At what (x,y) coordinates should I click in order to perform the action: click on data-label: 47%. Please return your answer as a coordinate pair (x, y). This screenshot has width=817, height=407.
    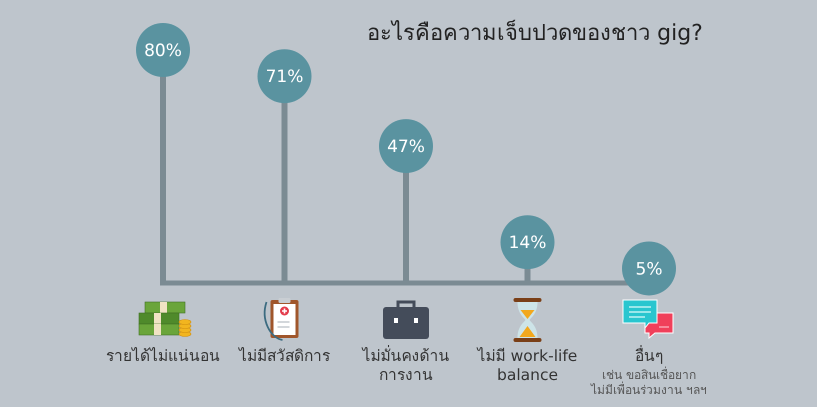
    Looking at the image, I should click on (406, 147).